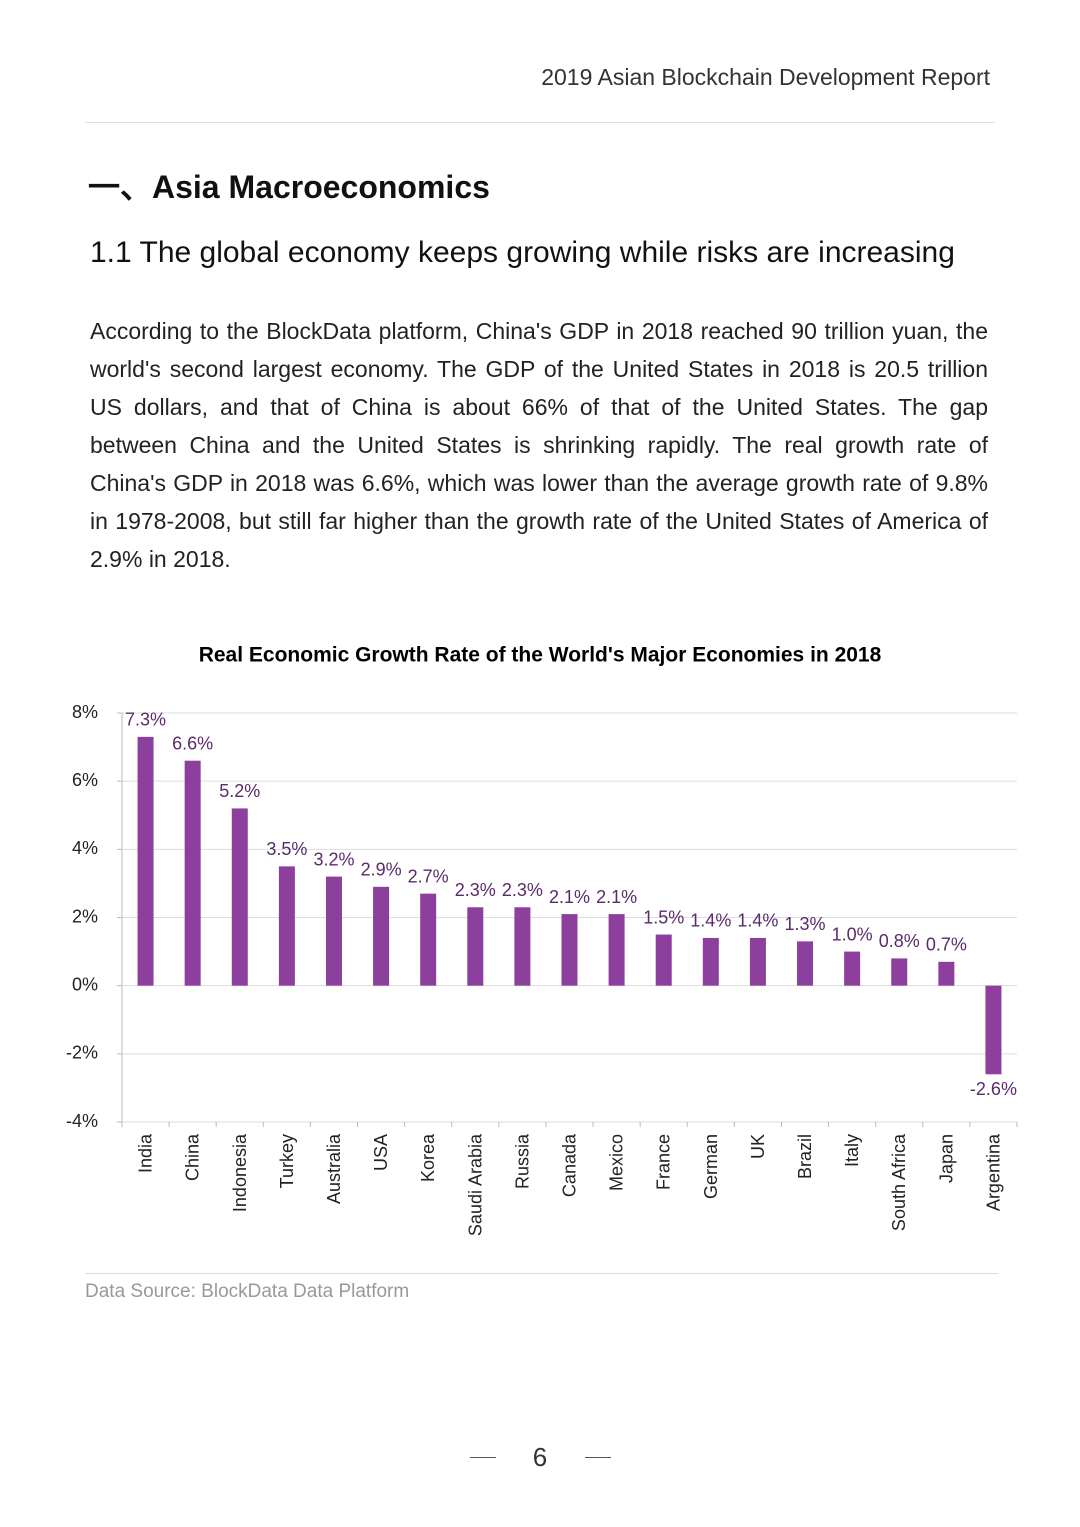 This screenshot has height=1527, width=1080. Describe the element at coordinates (82, 1121) in the screenshot. I see `y-tick-label: -4%` at that location.